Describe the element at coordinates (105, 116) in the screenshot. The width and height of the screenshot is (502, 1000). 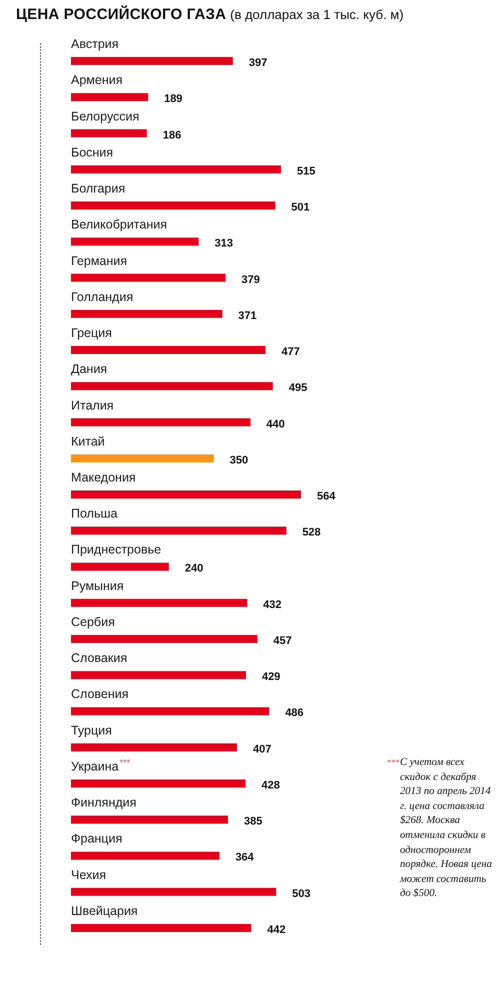
I see `y-tick-label: Белоруссия` at that location.